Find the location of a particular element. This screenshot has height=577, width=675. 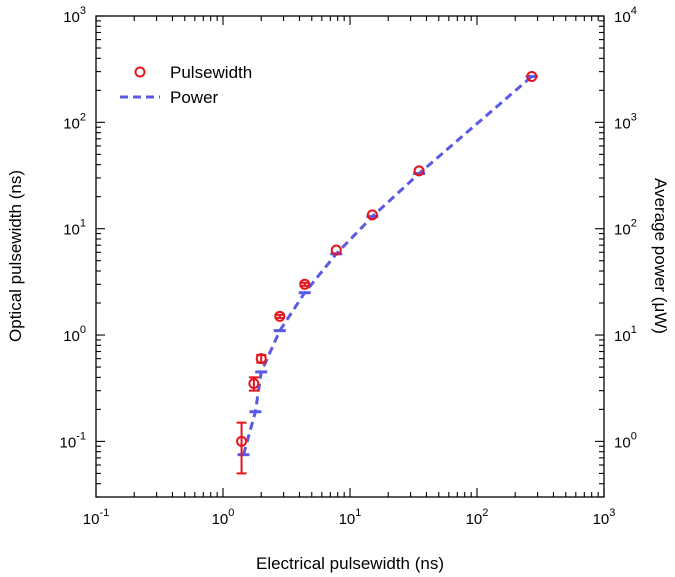

legend-marker-pulsewidth is located at coordinates (140, 72).